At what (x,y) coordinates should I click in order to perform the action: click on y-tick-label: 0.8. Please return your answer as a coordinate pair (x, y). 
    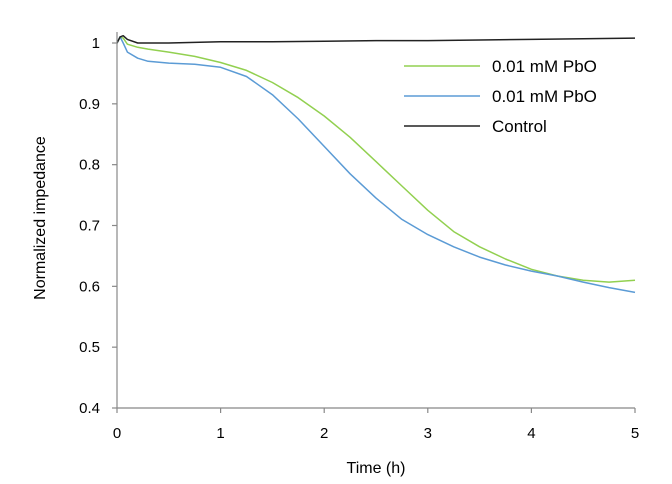
    Looking at the image, I should click on (89, 165).